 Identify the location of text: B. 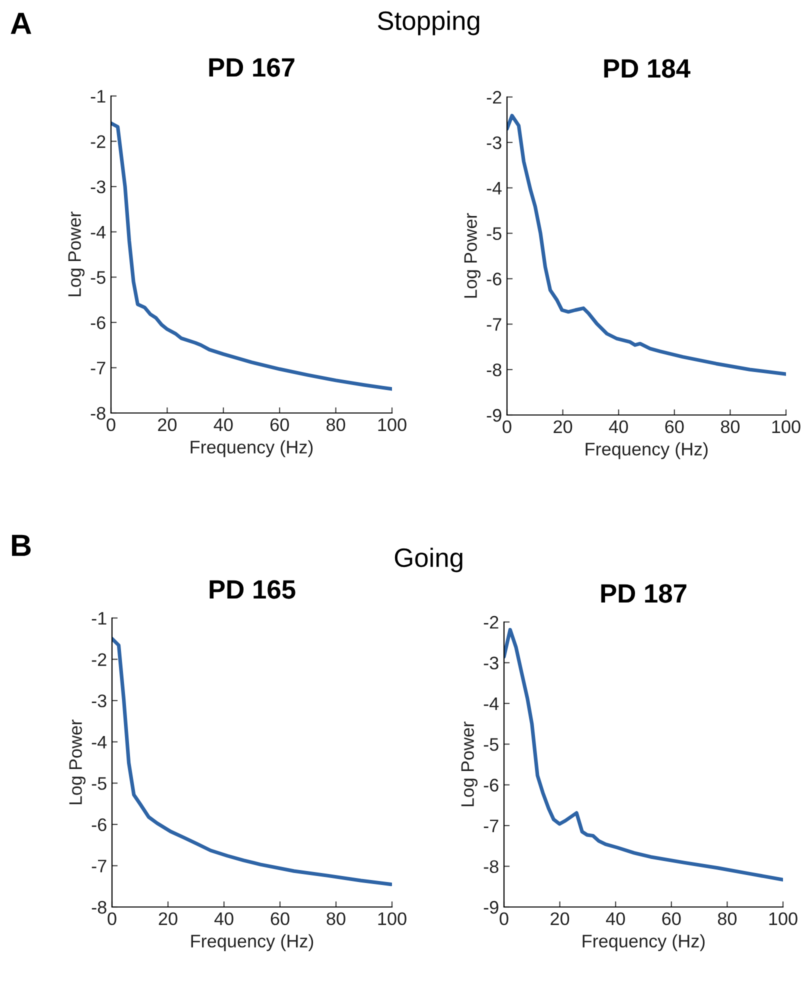
(21, 545).